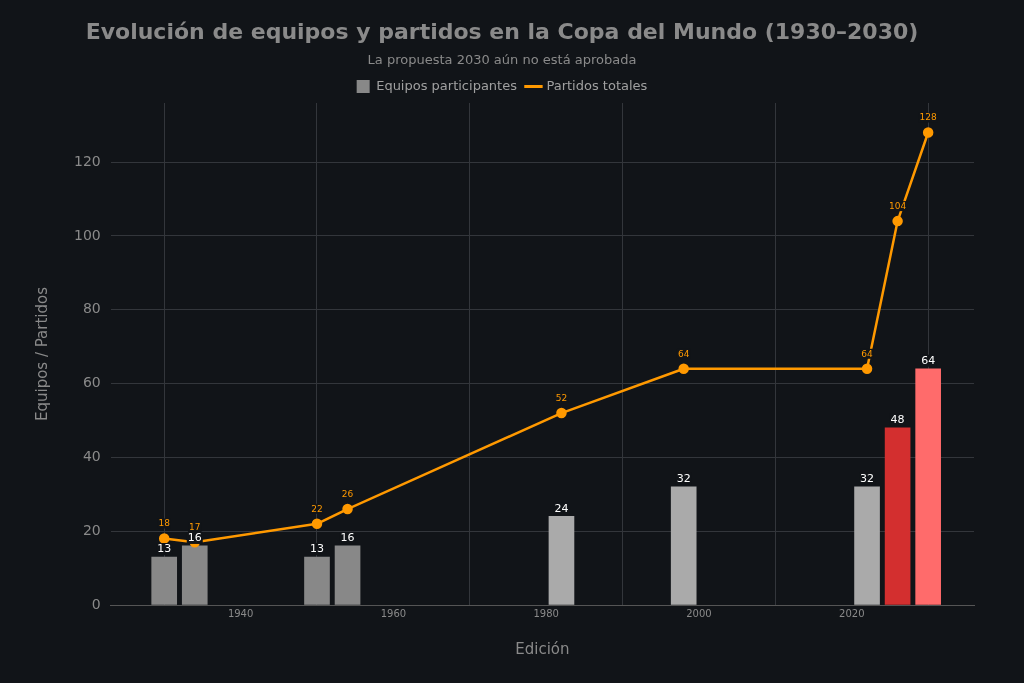 The image size is (1024, 683). What do you see at coordinates (195, 527) in the screenshot?
I see `data-label: 17` at bounding box center [195, 527].